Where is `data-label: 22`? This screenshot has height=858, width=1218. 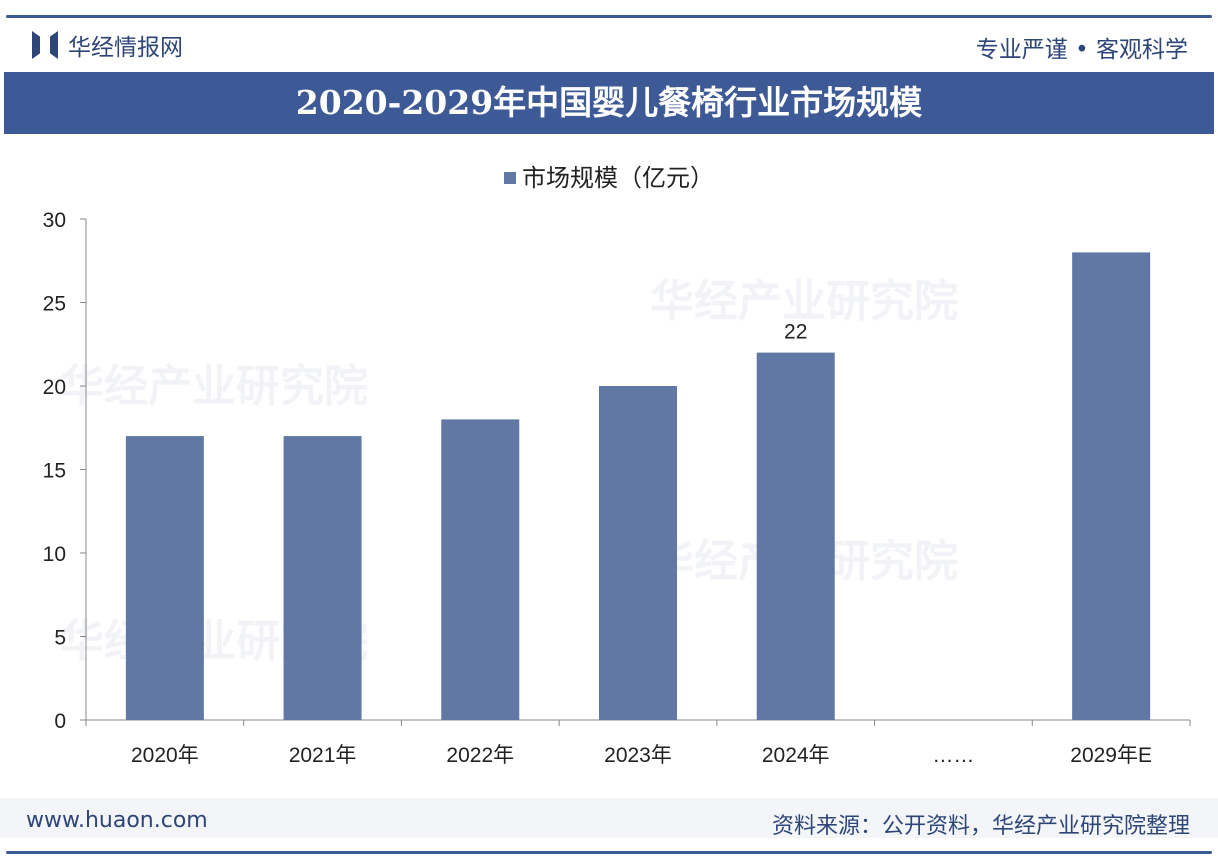
data-label: 22 is located at coordinates (795, 332).